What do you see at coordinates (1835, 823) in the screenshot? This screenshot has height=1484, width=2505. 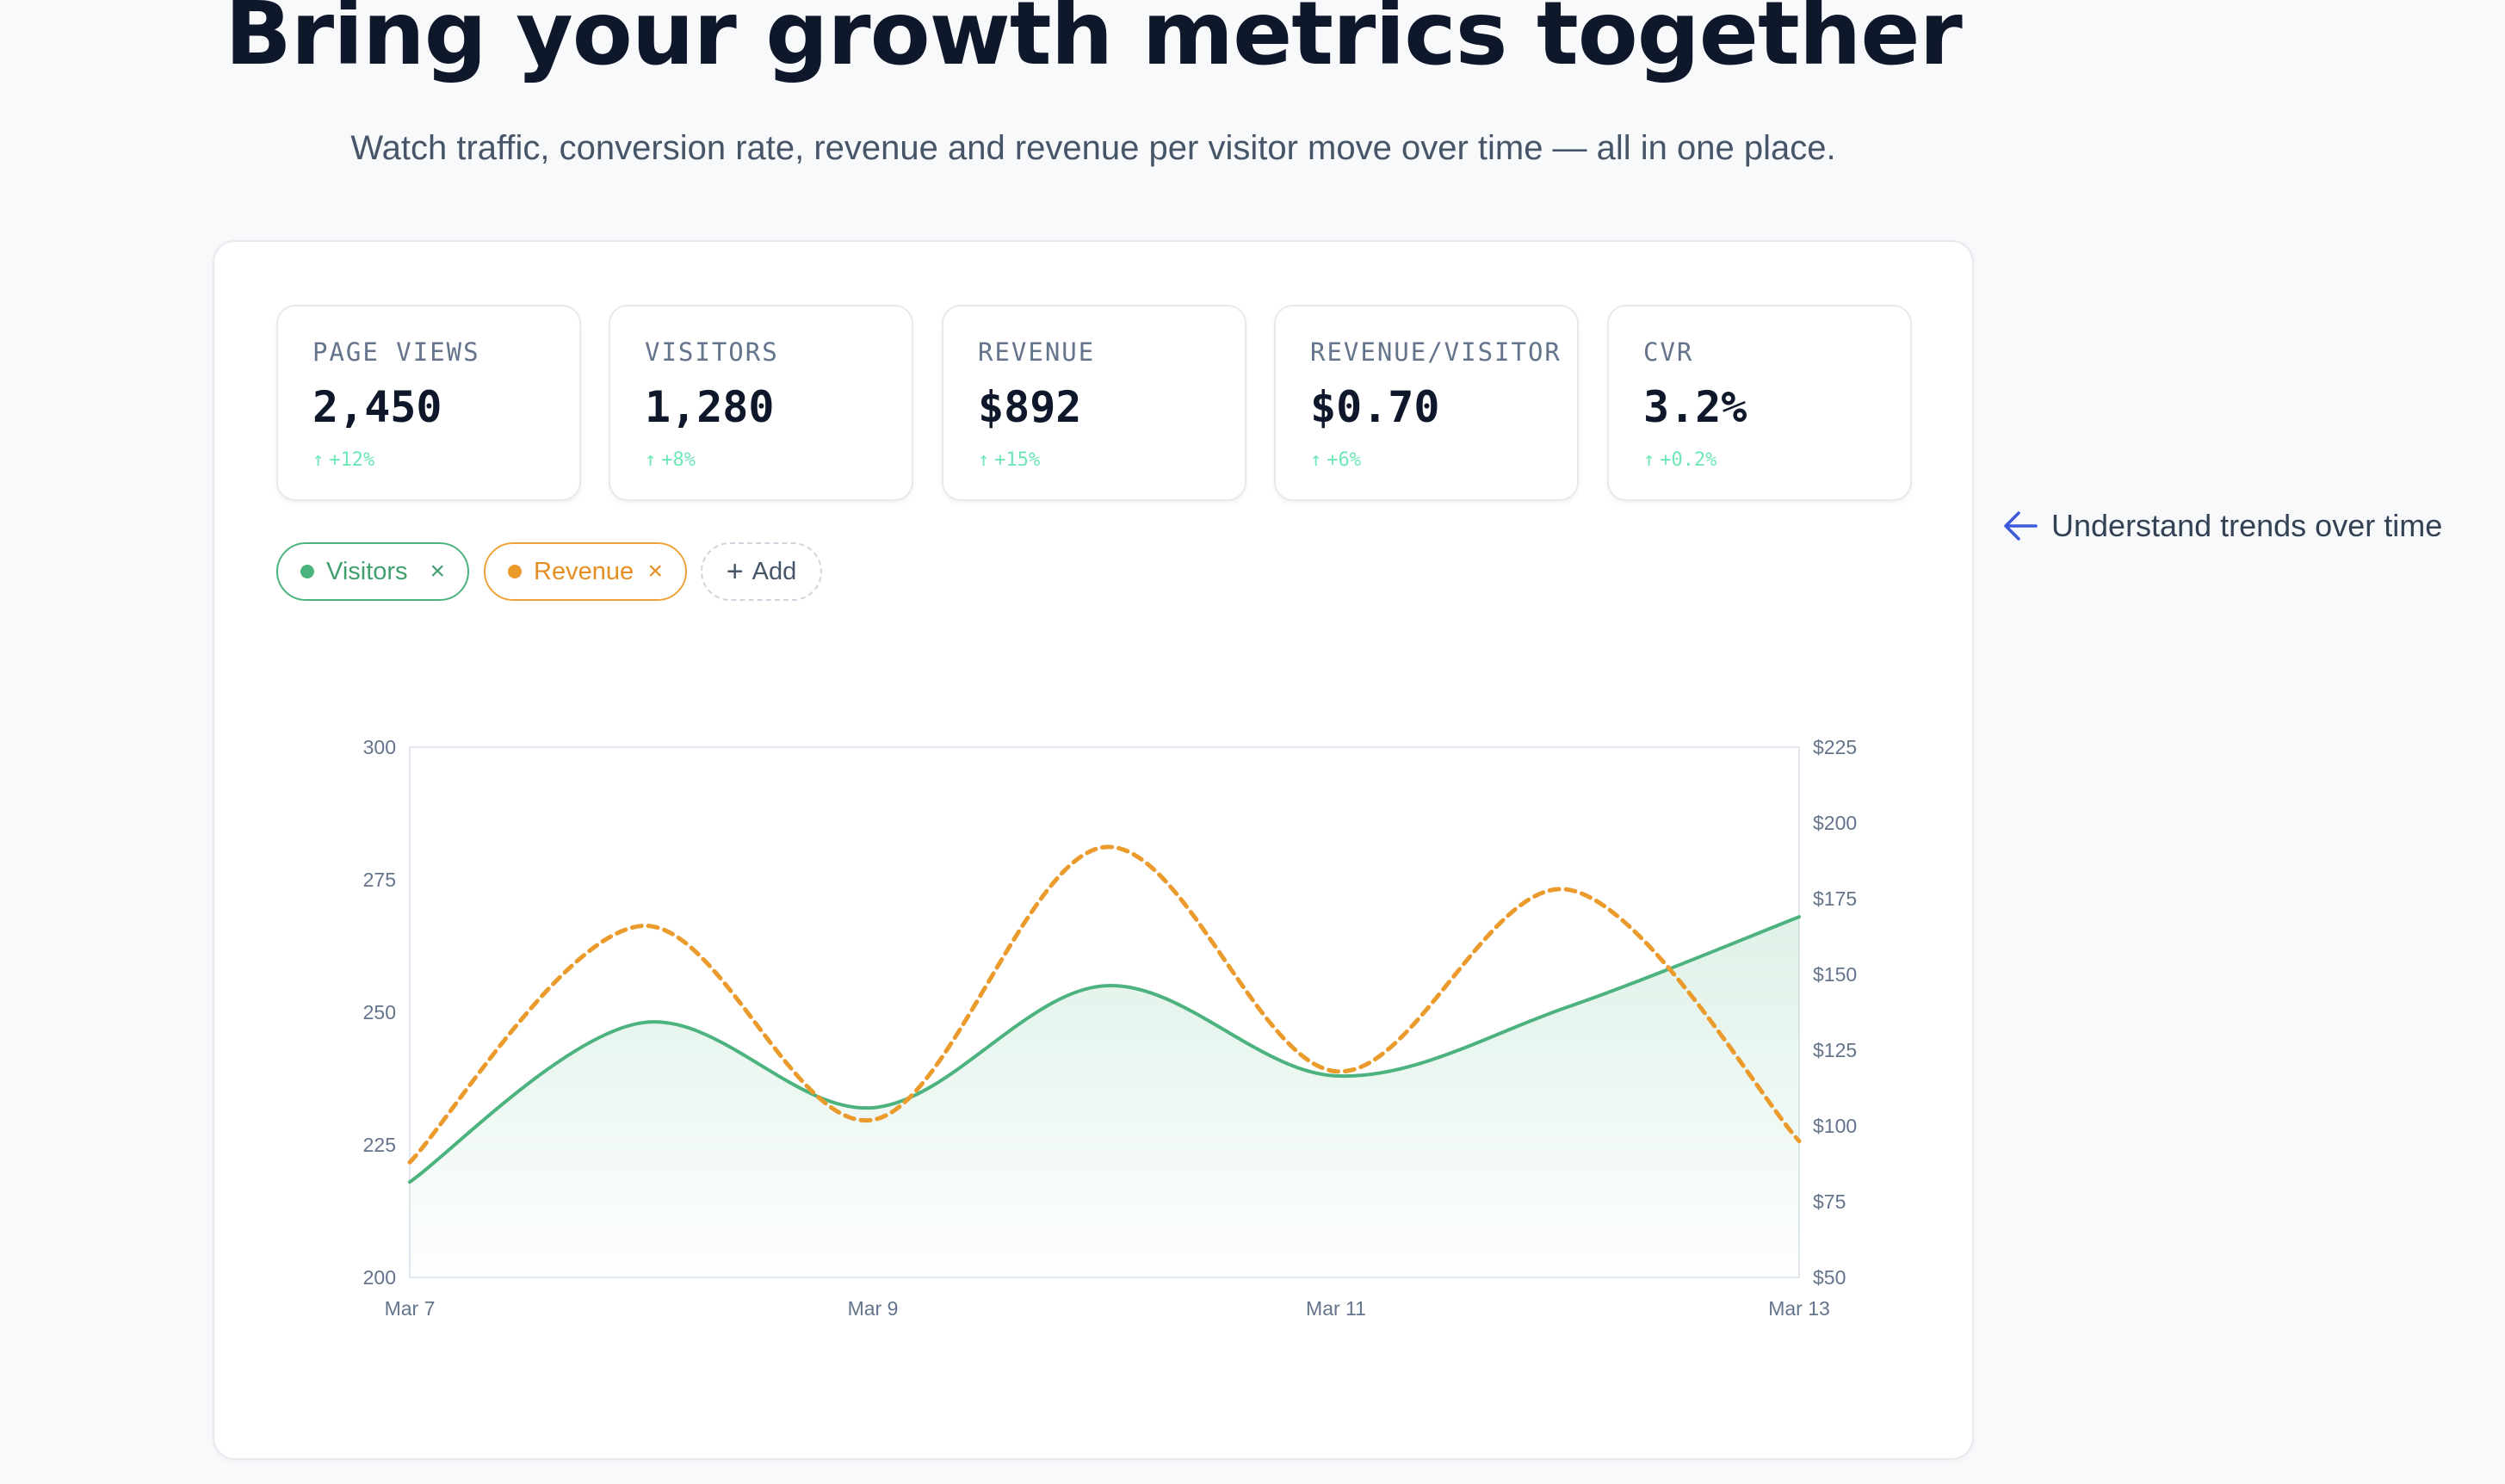 I see `y-right-tick-label: $200` at bounding box center [1835, 823].